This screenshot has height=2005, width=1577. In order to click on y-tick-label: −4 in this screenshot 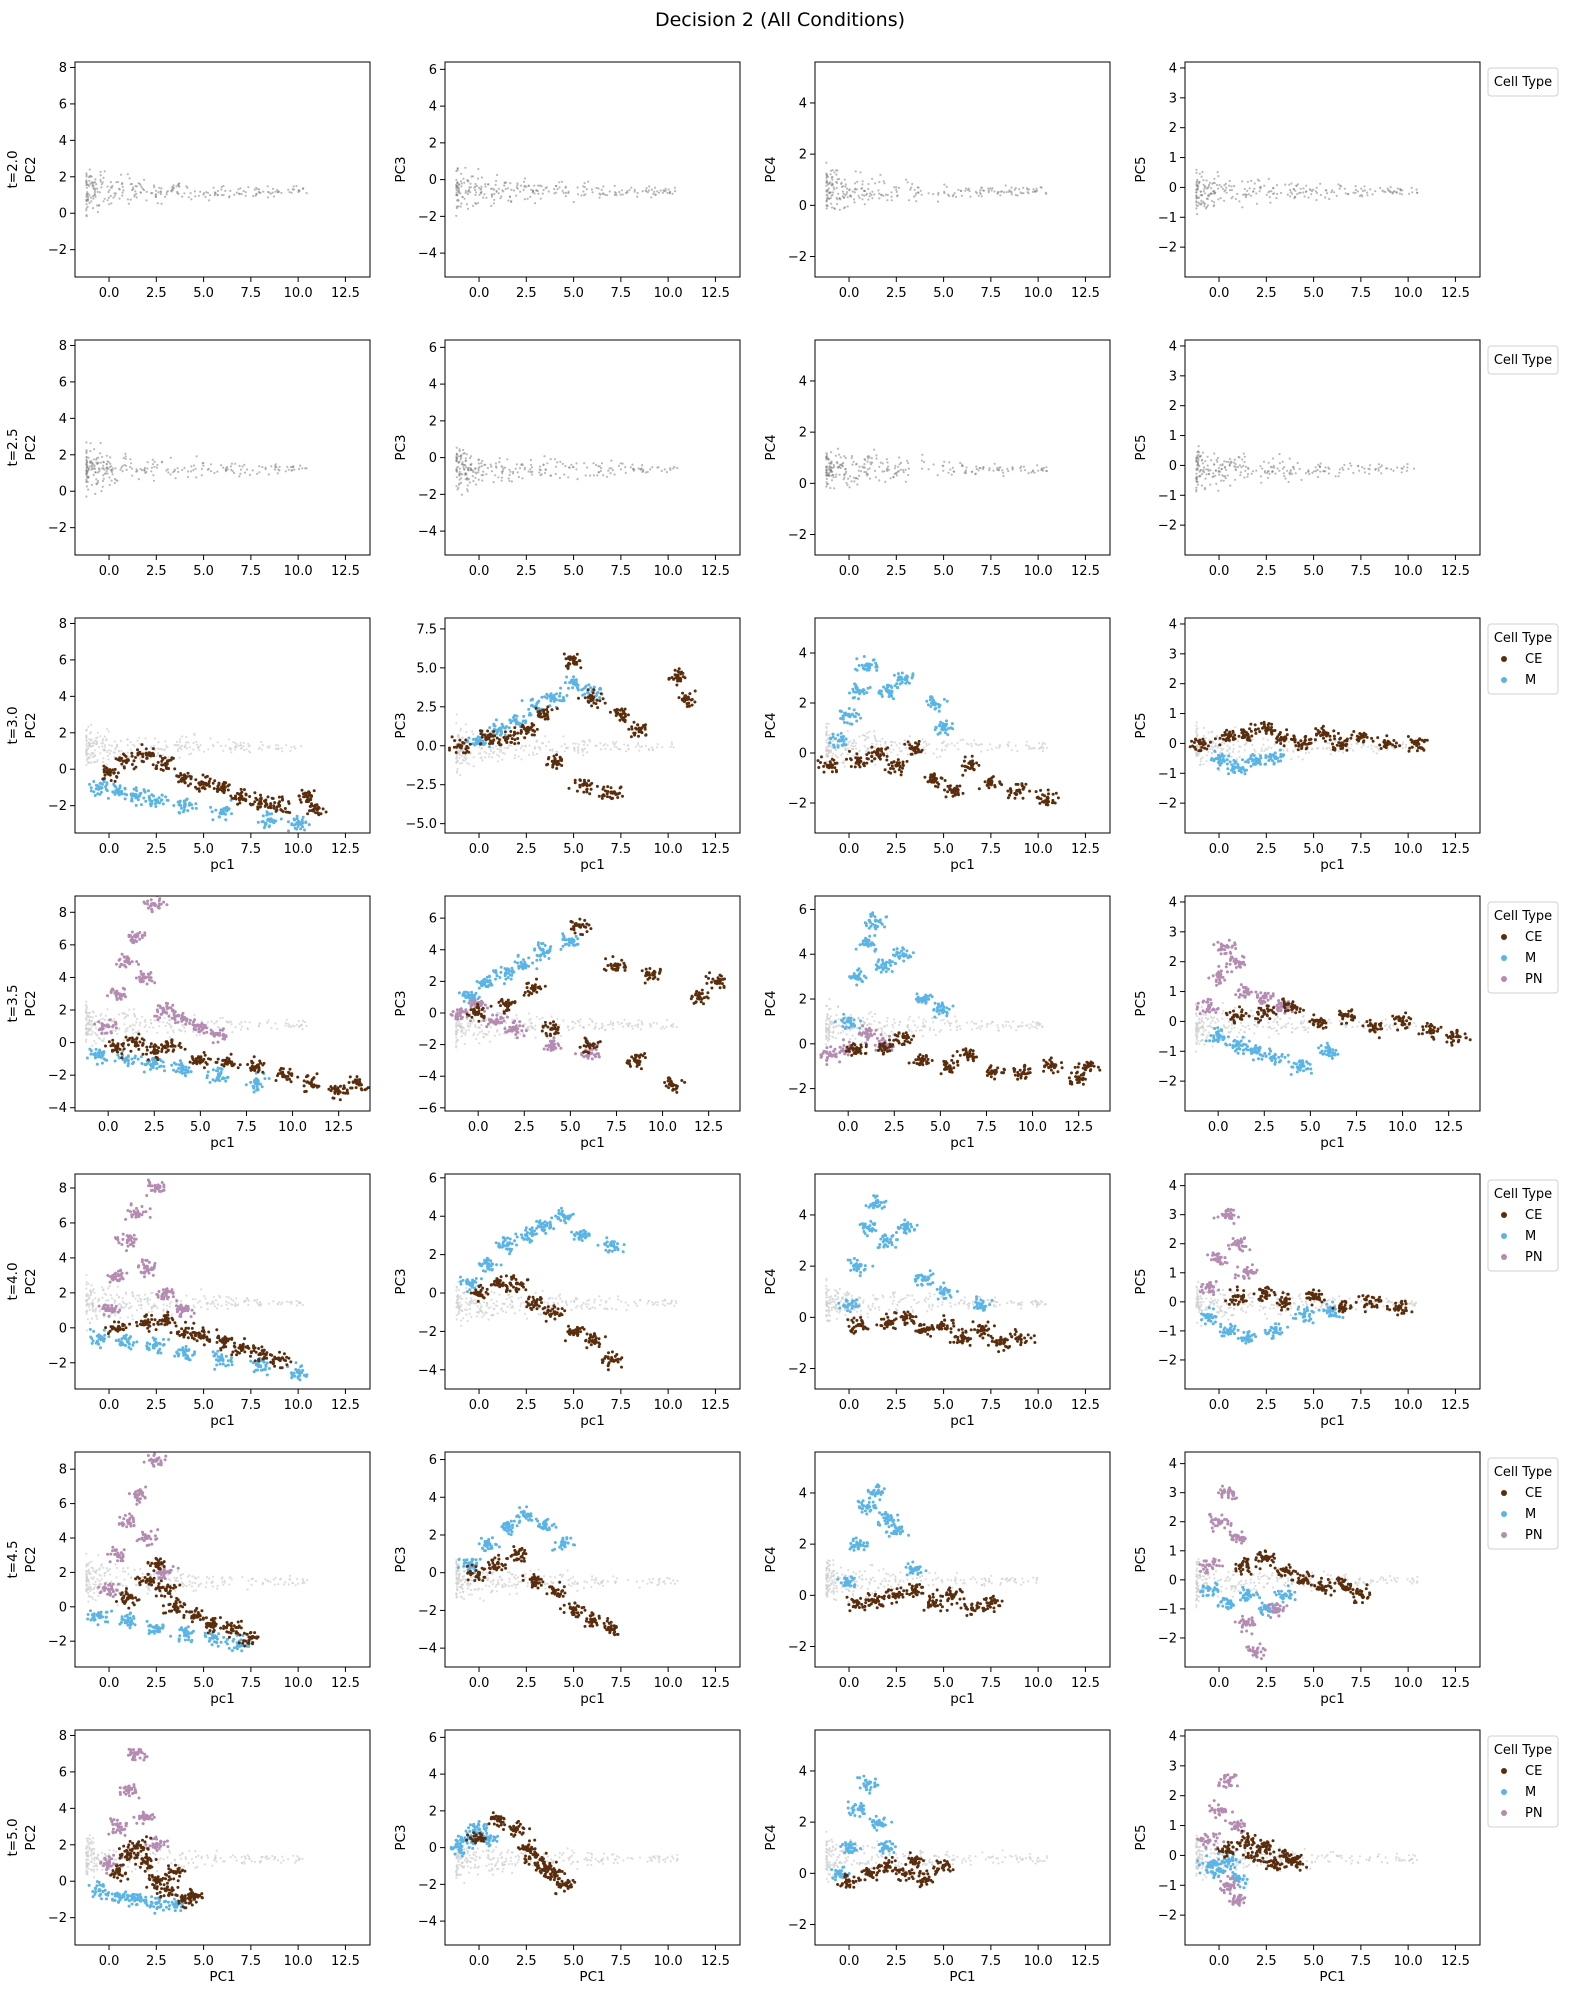, I will do `click(427, 254)`.